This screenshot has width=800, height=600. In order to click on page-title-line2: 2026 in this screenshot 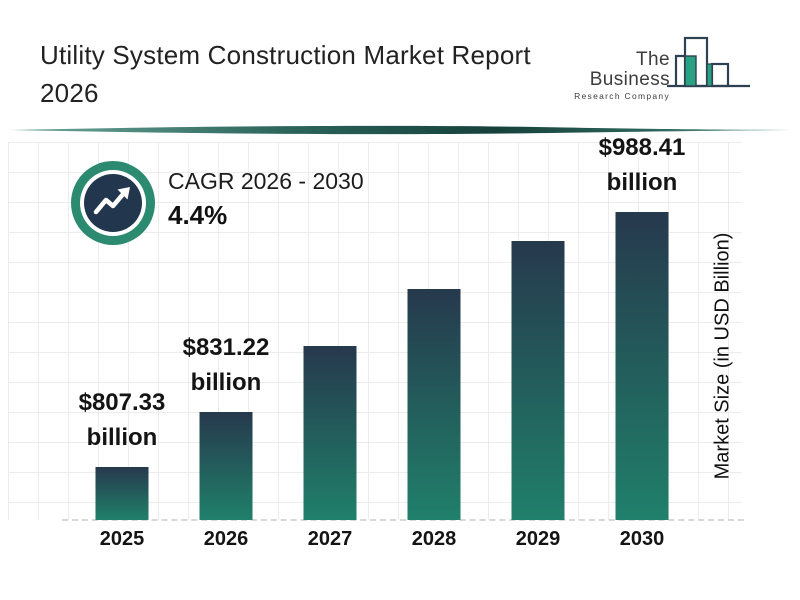, I will do `click(69, 93)`.